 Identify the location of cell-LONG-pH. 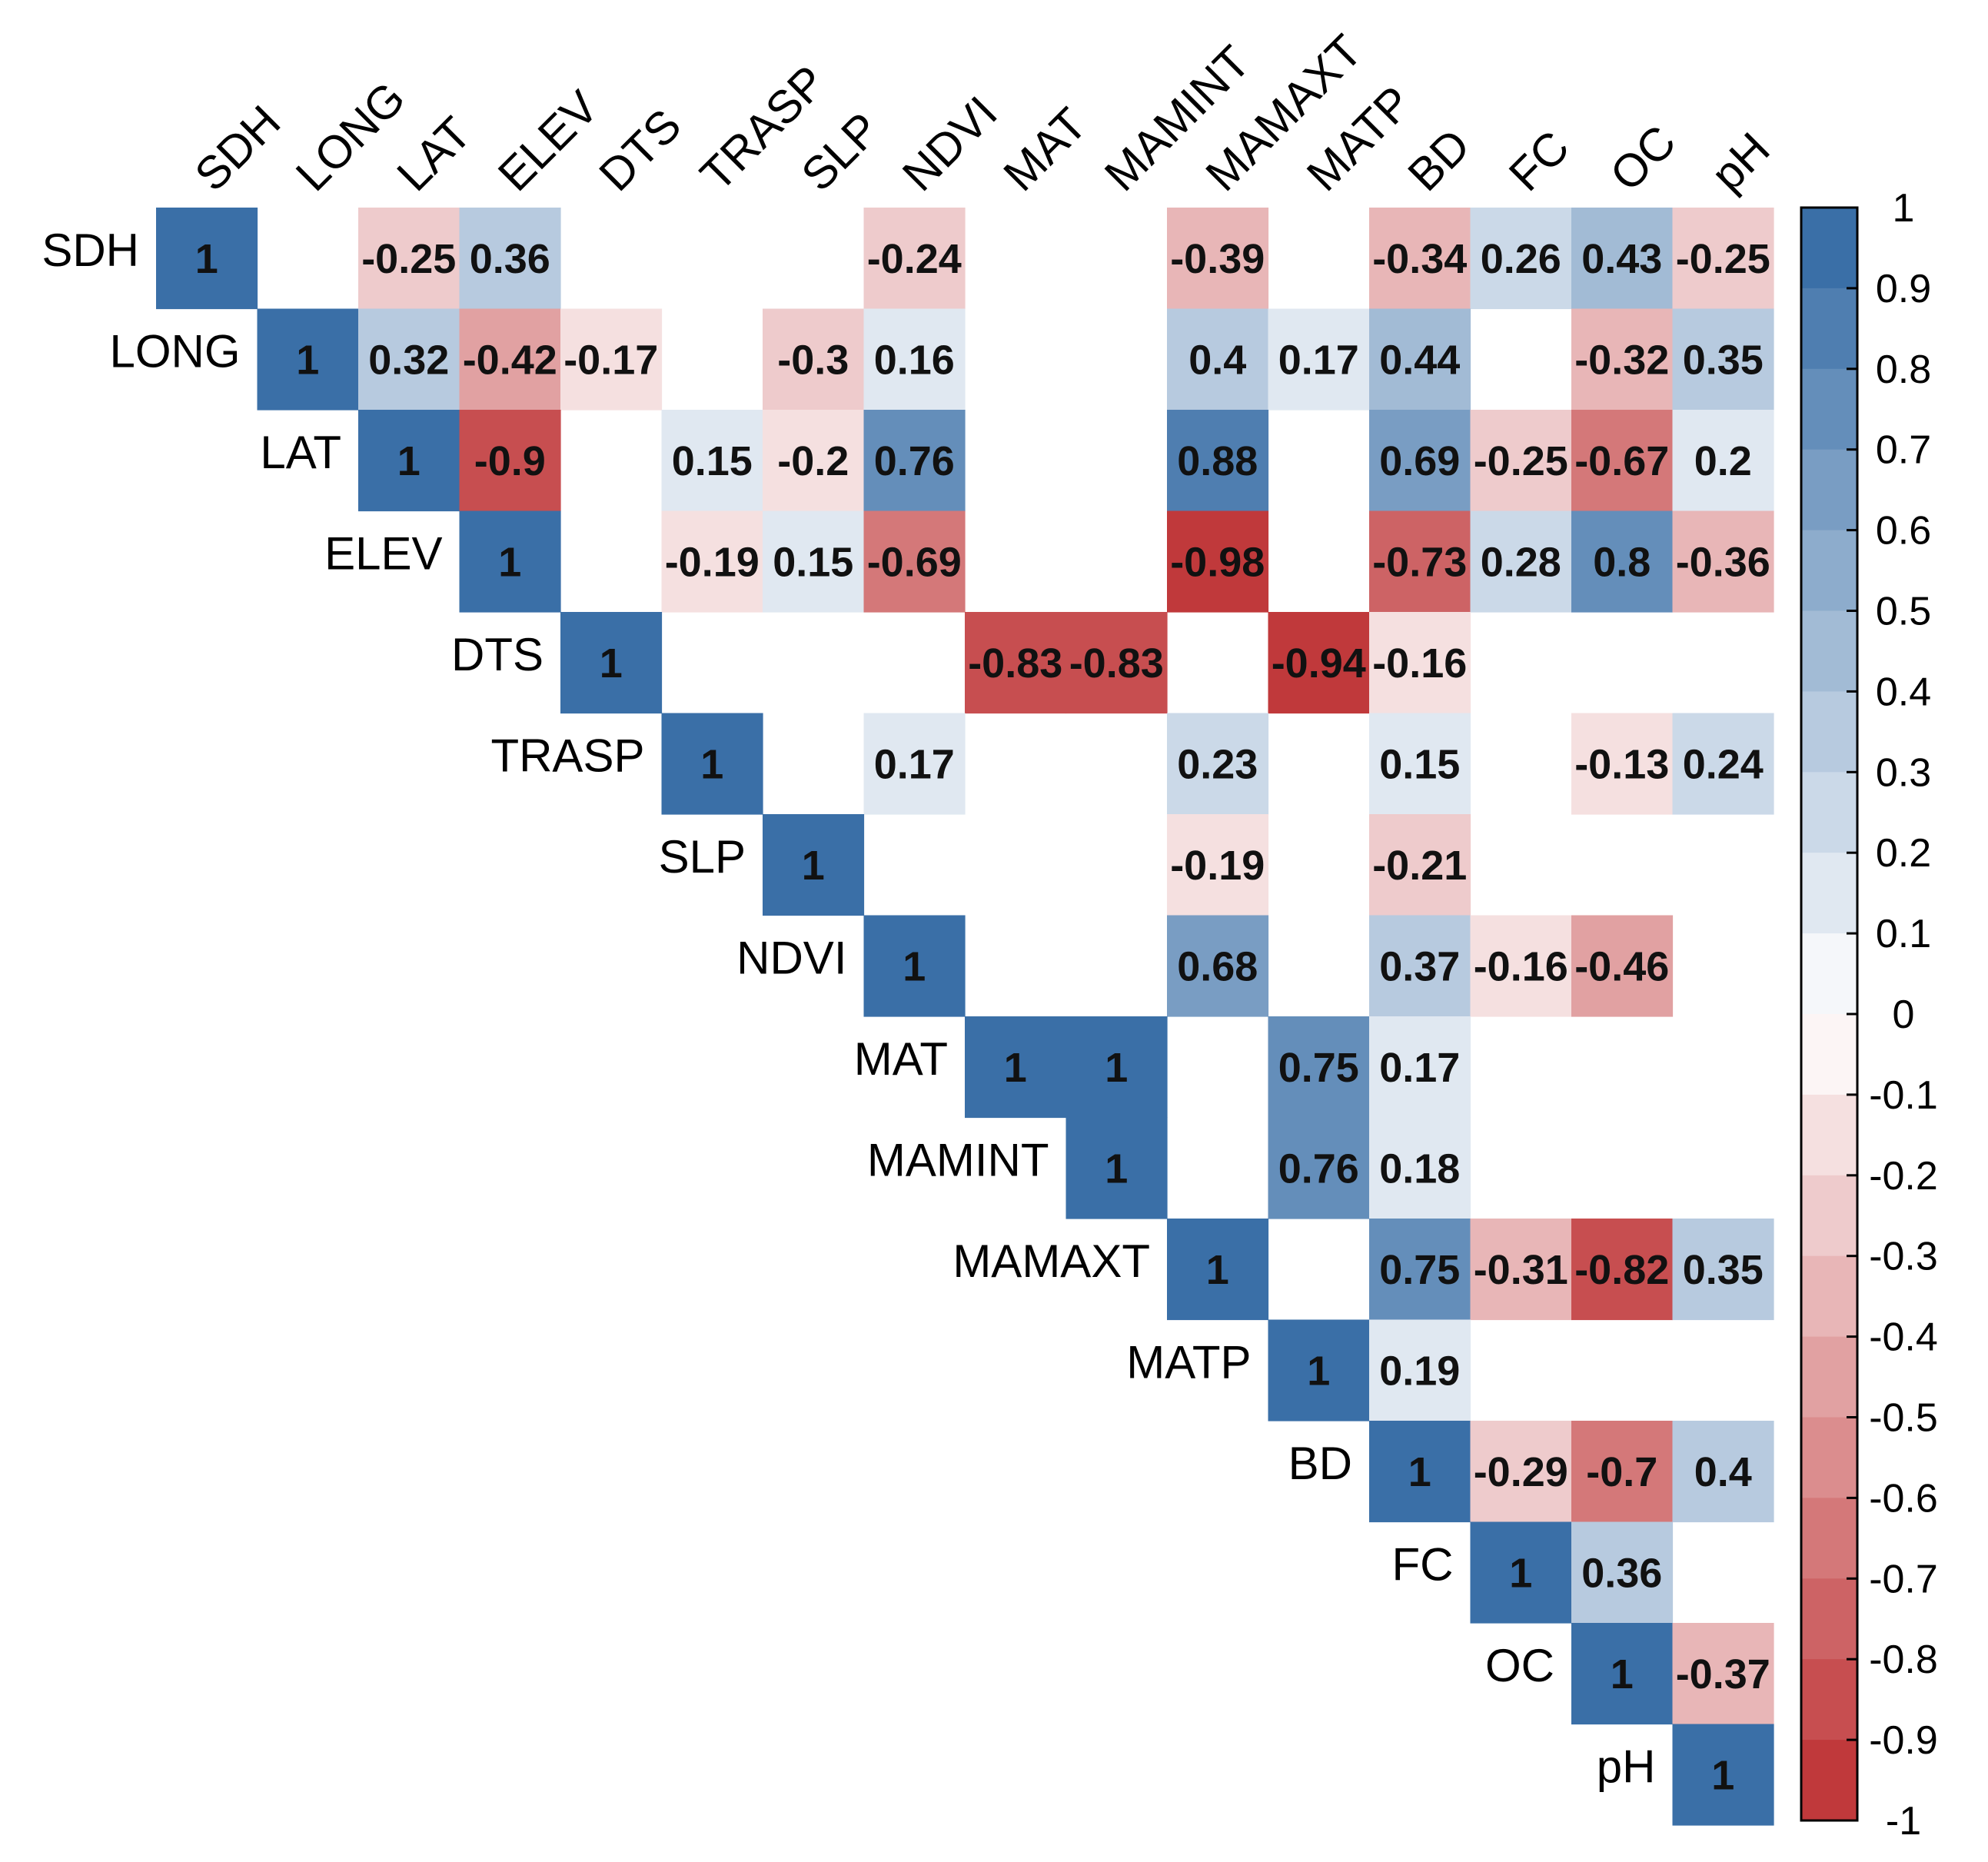
(1723, 359).